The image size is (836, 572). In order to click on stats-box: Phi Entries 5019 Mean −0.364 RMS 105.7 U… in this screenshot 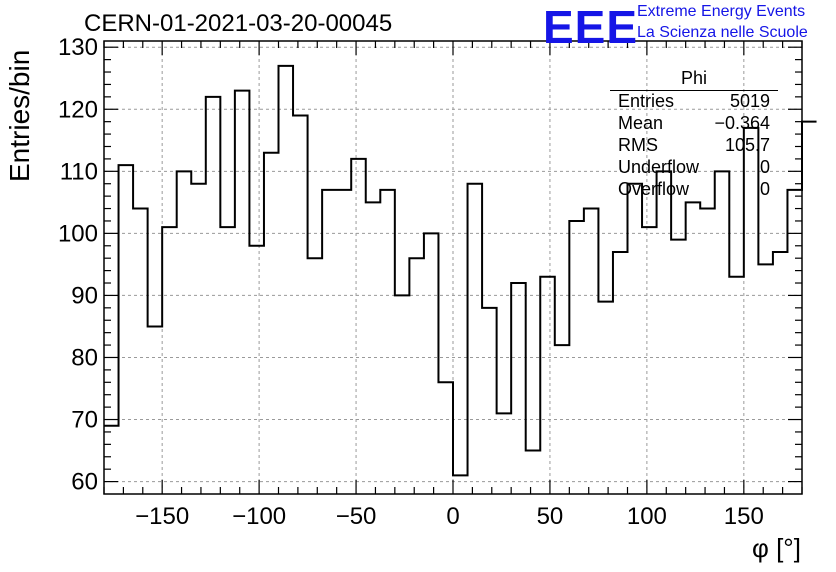, I will do `click(694, 134)`.